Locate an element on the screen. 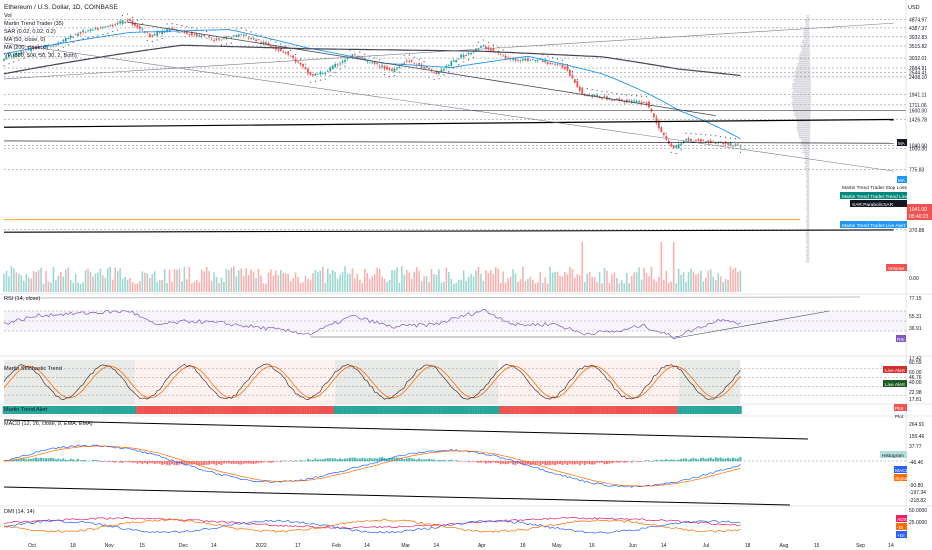 This screenshot has width=932, height=550. trend-alert-title: Martin Trend Alert is located at coordinates (26, 410).